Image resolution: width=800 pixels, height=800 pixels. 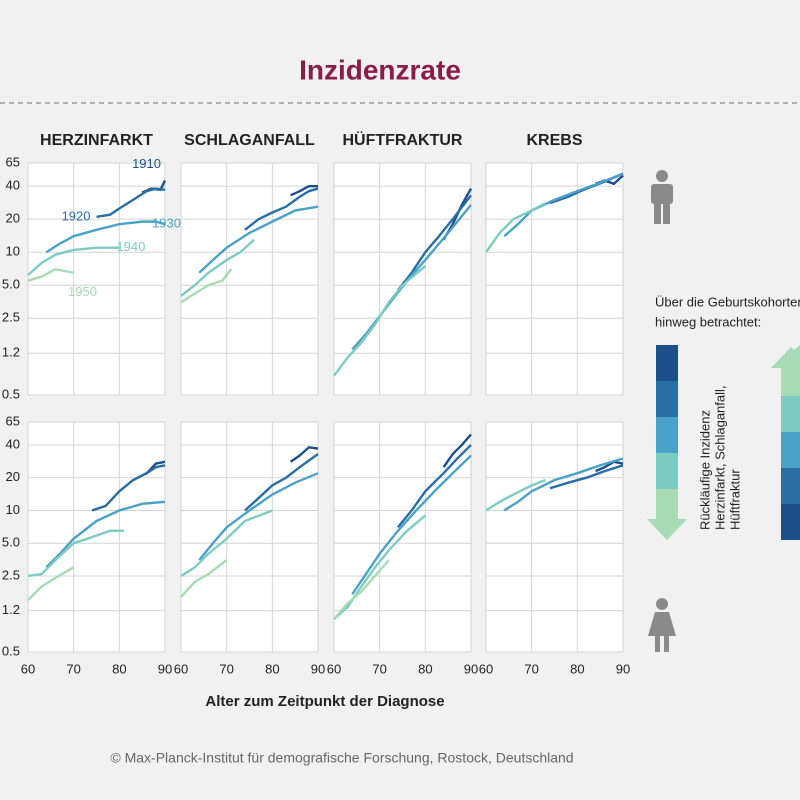 What do you see at coordinates (82, 291) in the screenshot?
I see `cohort-label: 1950` at bounding box center [82, 291].